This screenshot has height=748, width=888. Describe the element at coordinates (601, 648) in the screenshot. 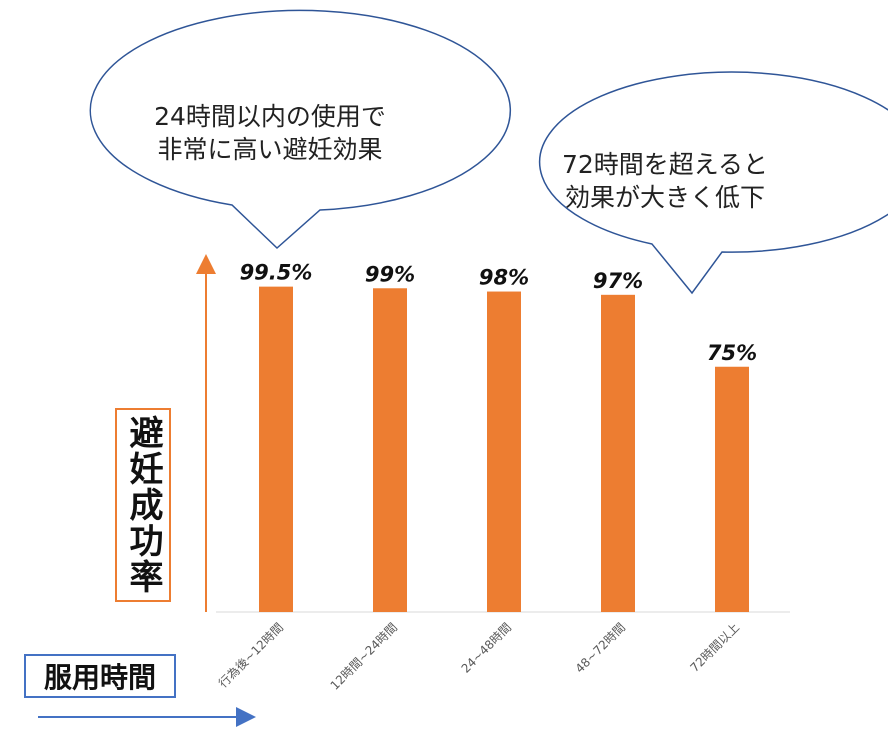

I see `category-label-3: 48~72時間` at that location.